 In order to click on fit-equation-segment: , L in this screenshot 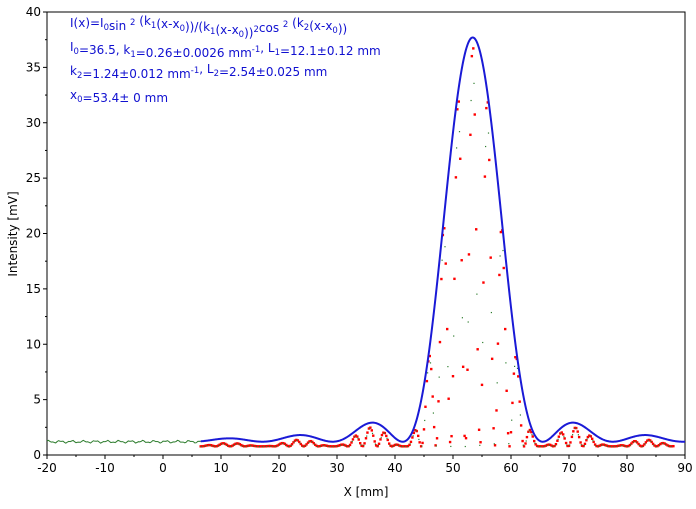, I will do `click(267, 48)`.